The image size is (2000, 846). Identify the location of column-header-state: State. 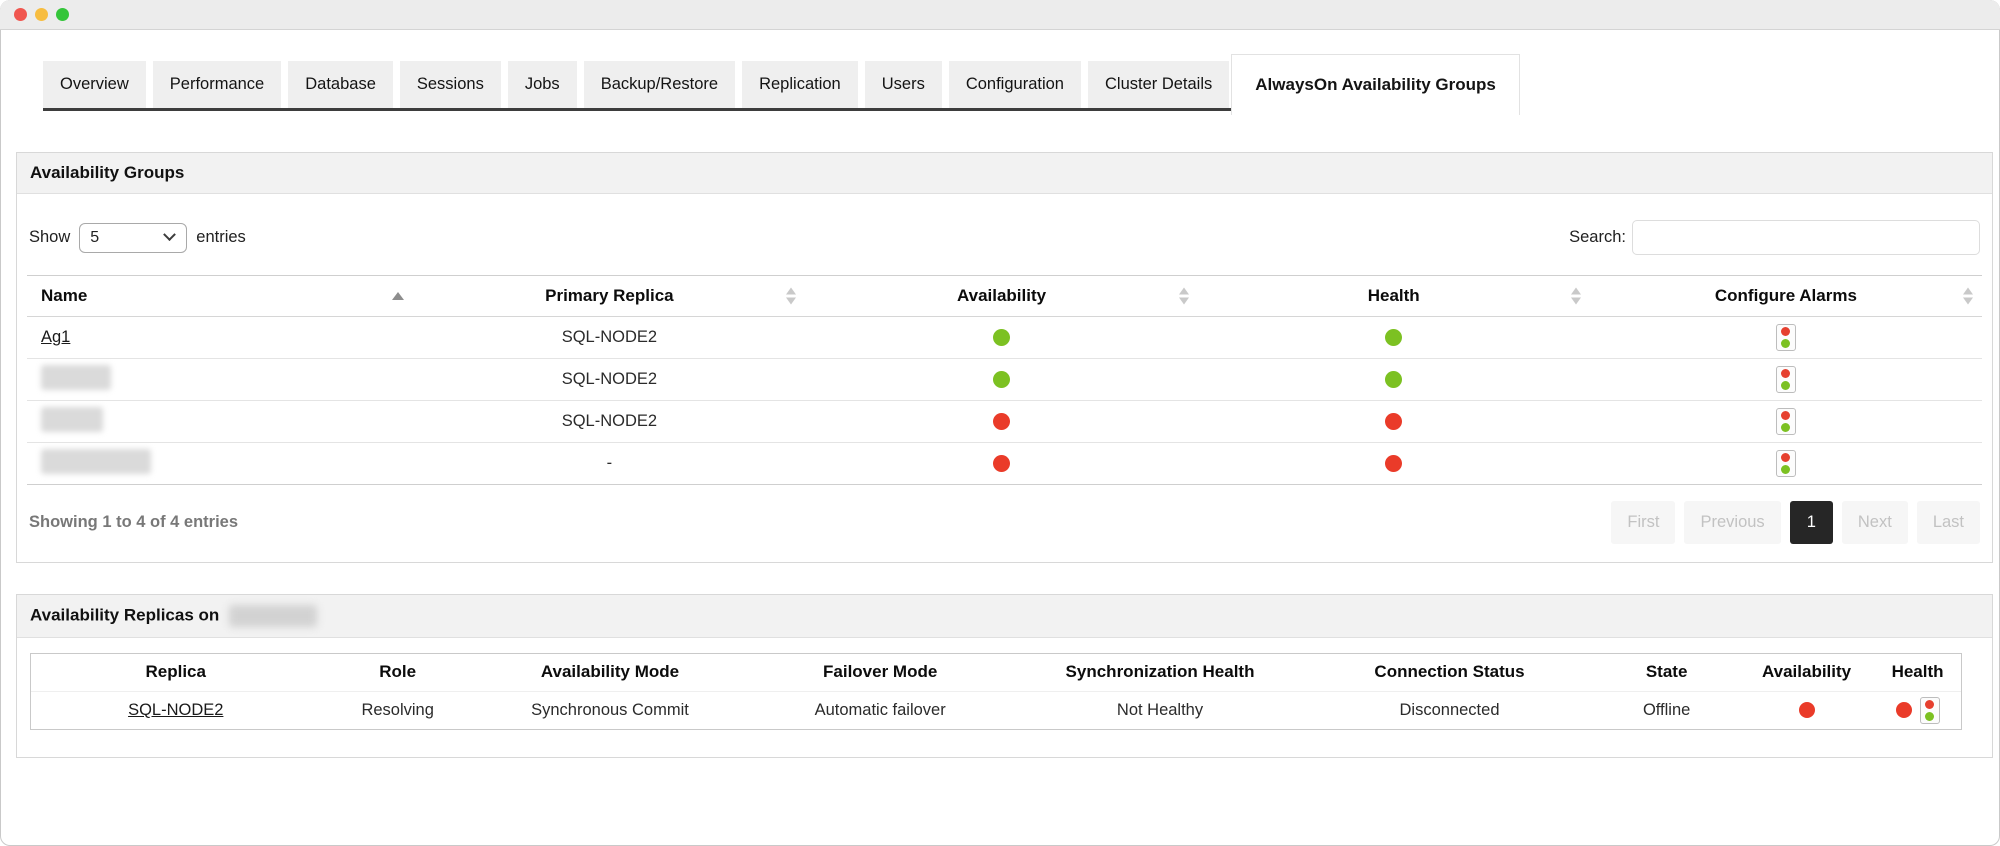
(1667, 673).